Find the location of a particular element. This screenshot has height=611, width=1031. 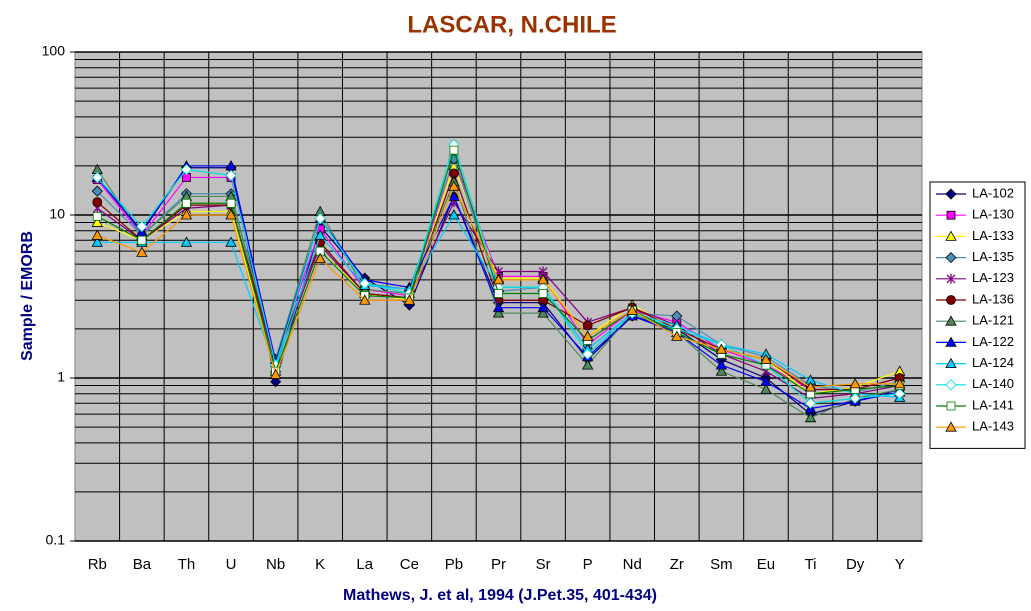

x-tick-label: Pr is located at coordinates (498, 564).